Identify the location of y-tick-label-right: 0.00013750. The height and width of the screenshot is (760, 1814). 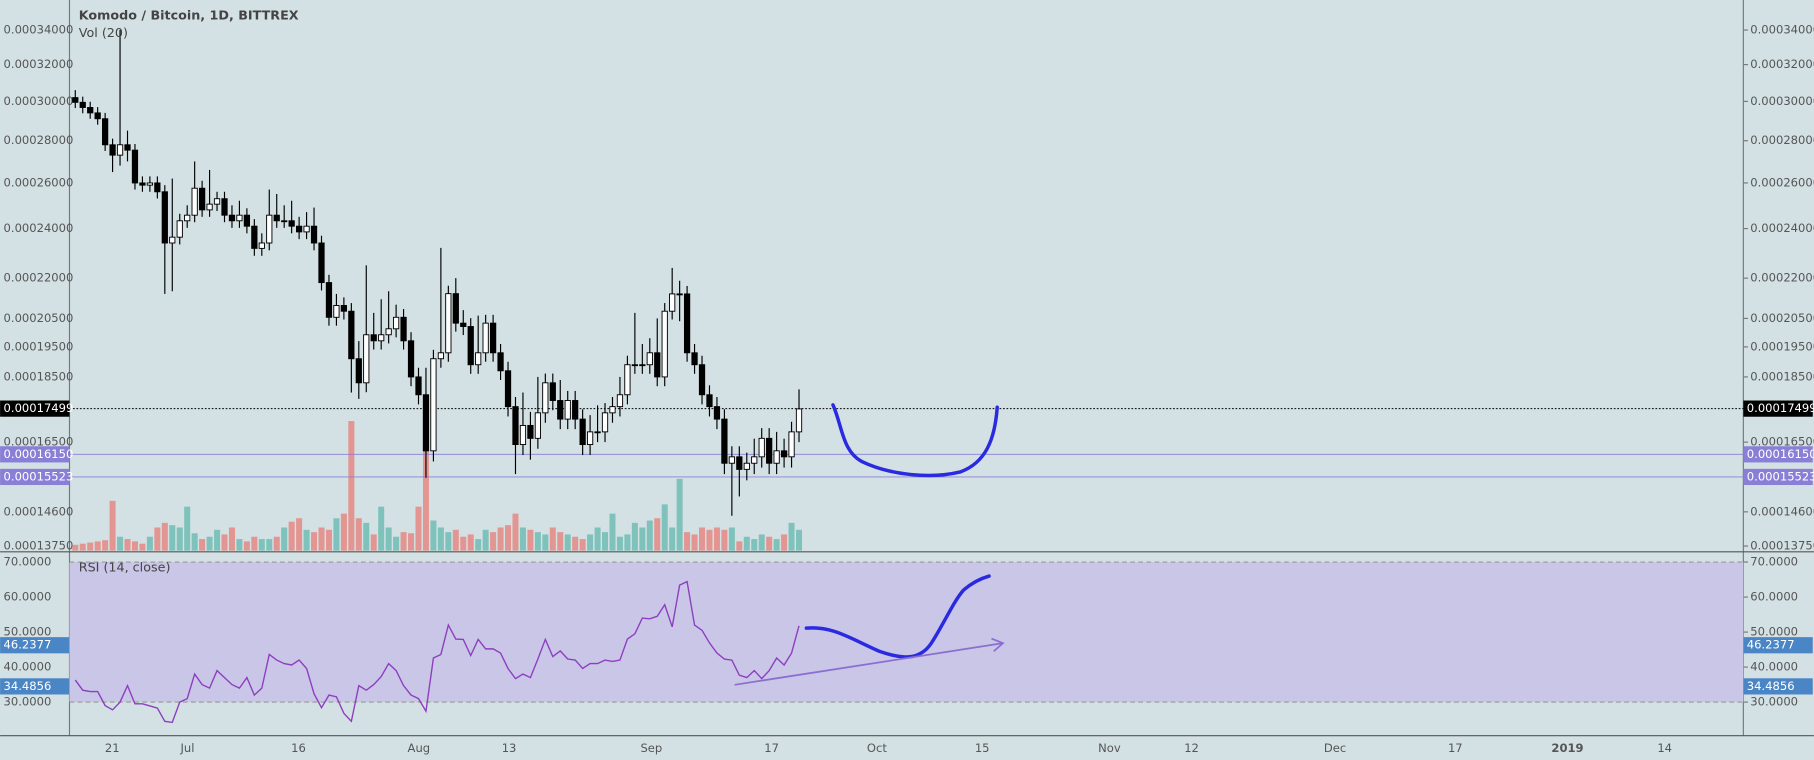
(1782, 546).